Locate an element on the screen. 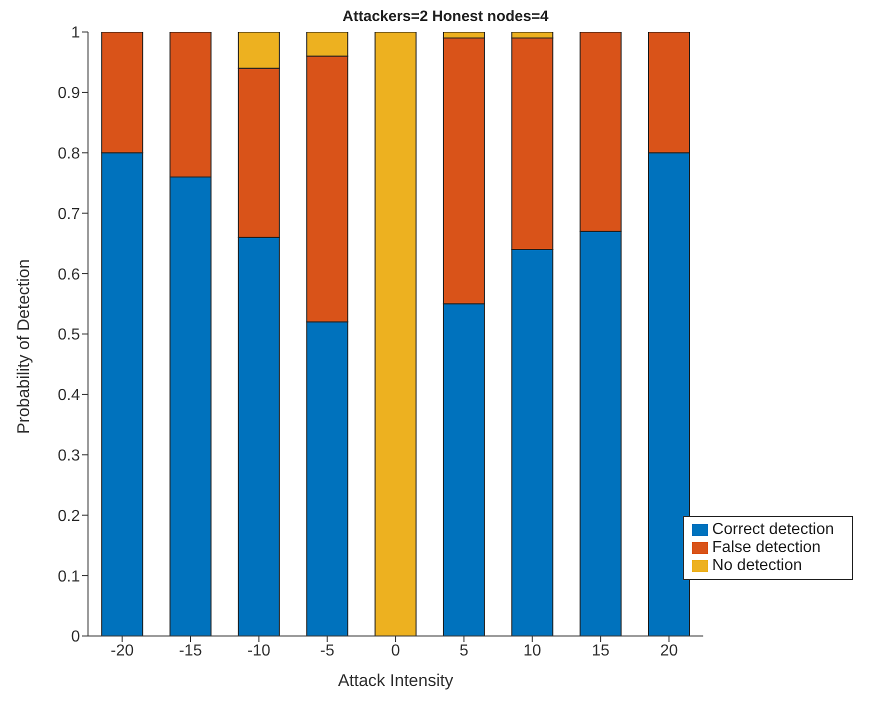  y-tick-label: 0.8 is located at coordinates (69, 153).